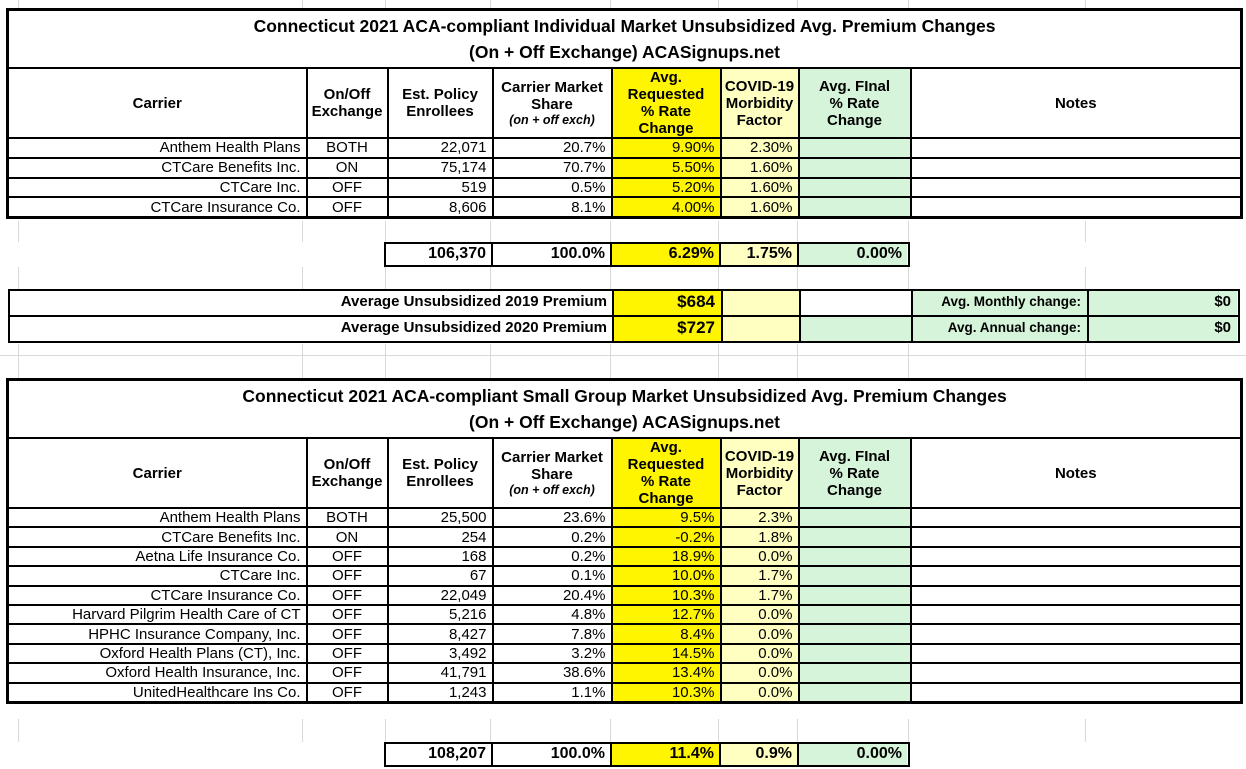 The image size is (1246, 769). Describe the element at coordinates (440, 673) in the screenshot. I see `cell-enrollees: 41,791` at that location.